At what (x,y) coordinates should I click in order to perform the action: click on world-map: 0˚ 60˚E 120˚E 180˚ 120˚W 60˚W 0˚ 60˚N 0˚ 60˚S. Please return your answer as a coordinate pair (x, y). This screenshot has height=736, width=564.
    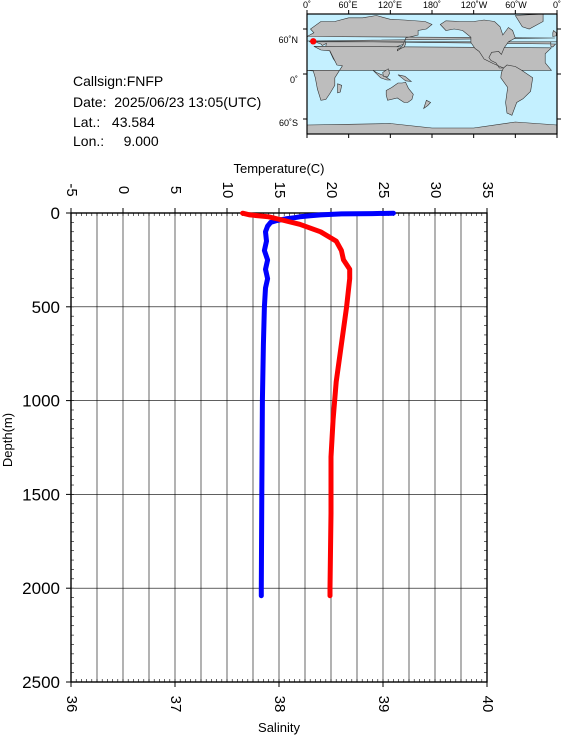
    Looking at the image, I should click on (419, 69).